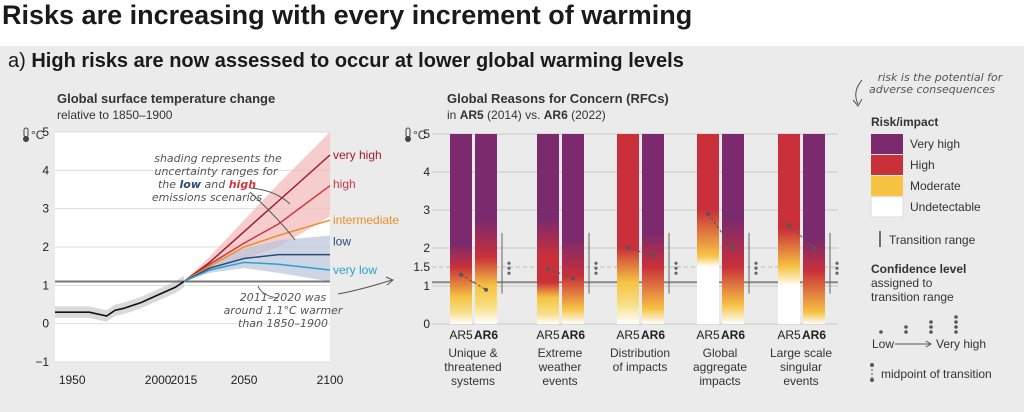 Image resolution: width=1024 pixels, height=412 pixels. Describe the element at coordinates (560, 367) in the screenshot. I see `rfc-group-label: weather` at that location.